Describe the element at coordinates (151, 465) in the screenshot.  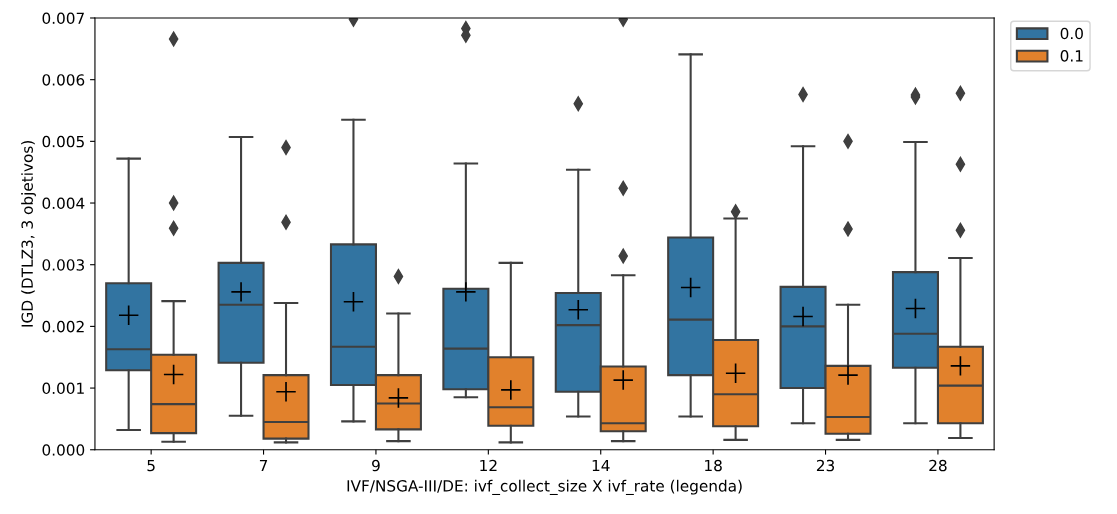
I see `x-tick-label: 5` at that location.